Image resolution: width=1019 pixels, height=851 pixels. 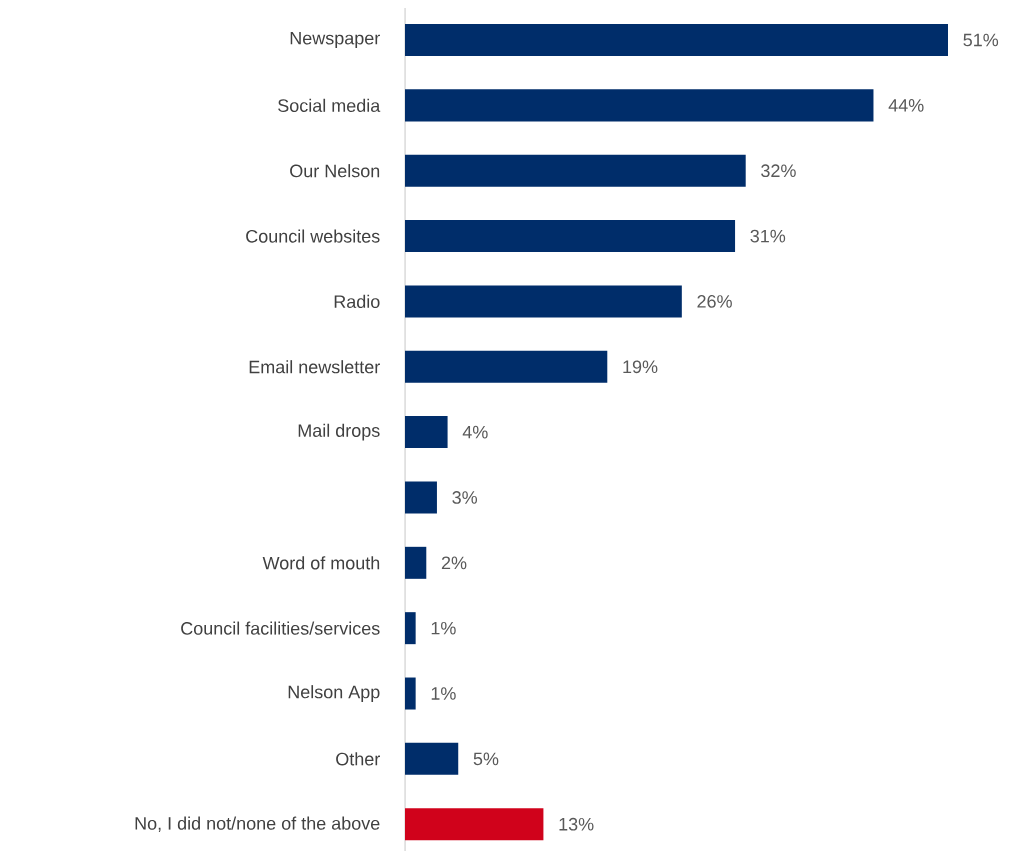 I want to click on data-label: 26%, so click(x=714, y=301).